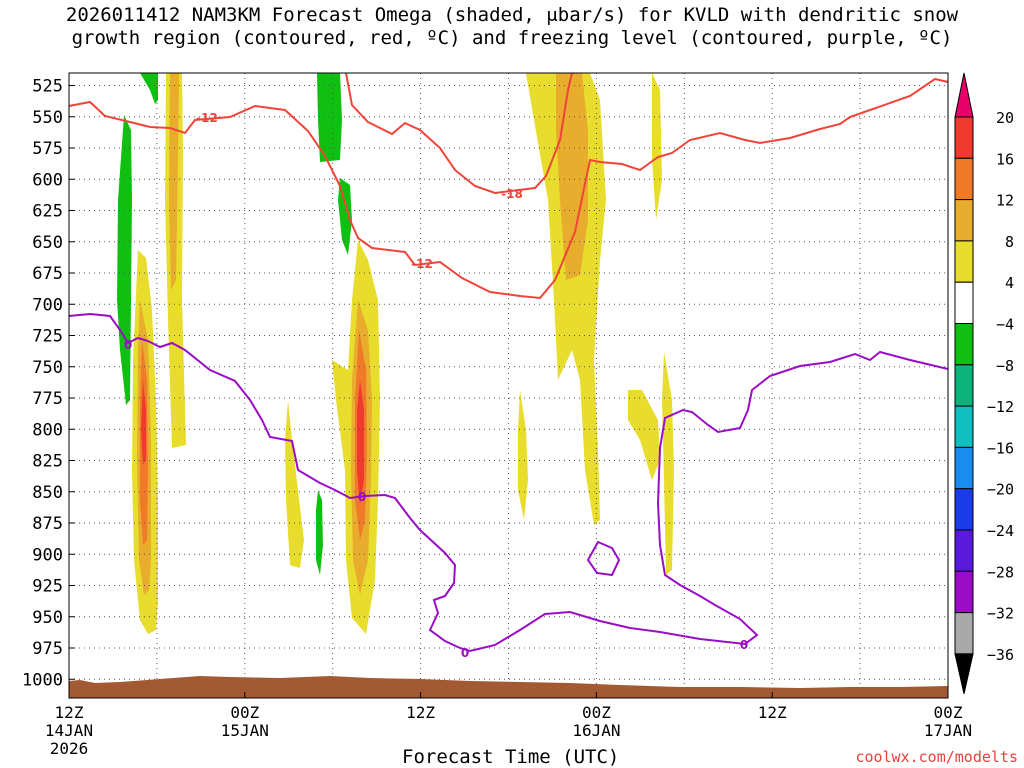  Describe the element at coordinates (47, 118) in the screenshot. I see `y-tick-label: 550` at that location.